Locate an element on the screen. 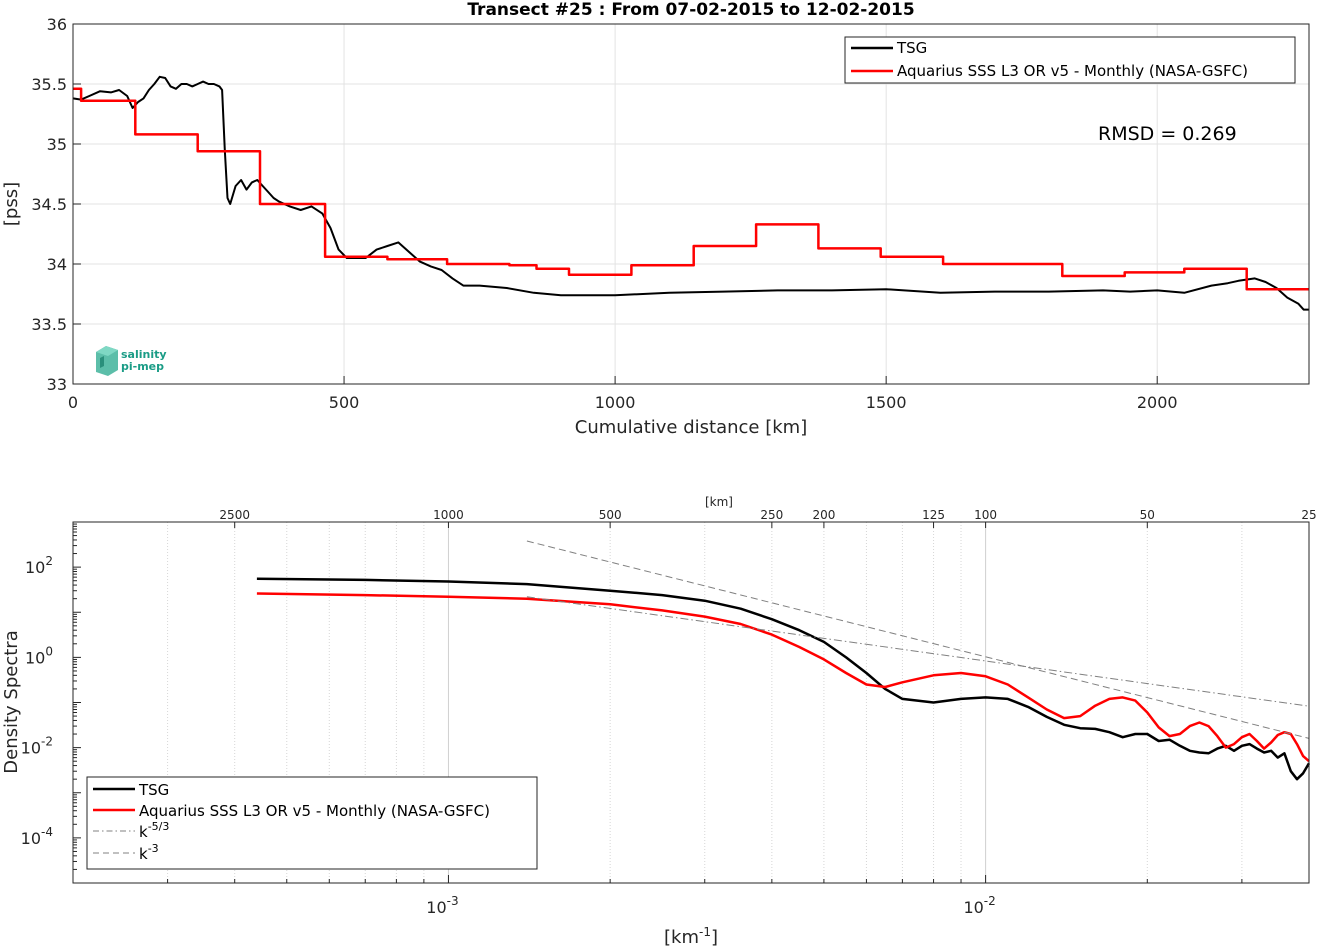 This screenshot has height=948, width=1317. top-y-tick-label: 36 is located at coordinates (57, 24).